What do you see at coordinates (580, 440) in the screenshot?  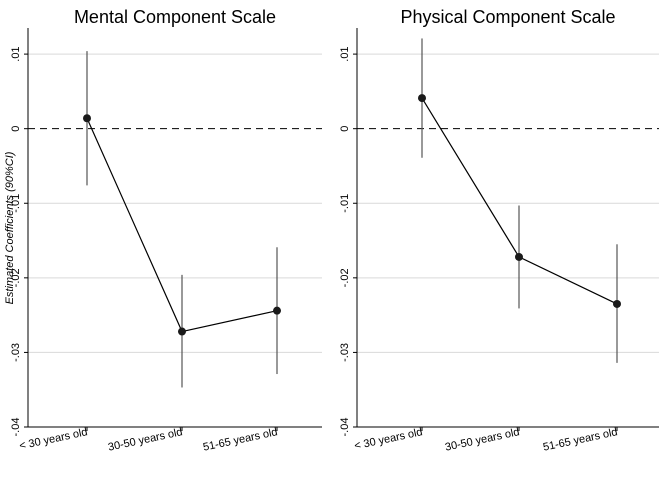 I see `panel-2-xtick-label: 51-65 years old` at bounding box center [580, 440].